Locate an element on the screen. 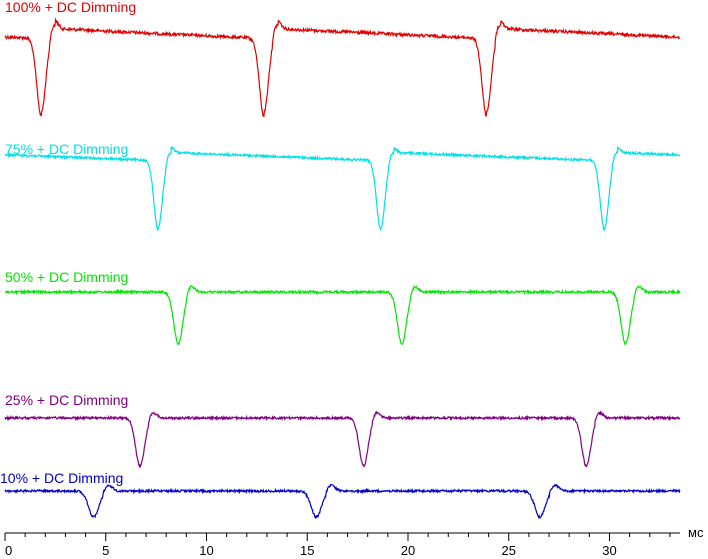 Image resolution: width=708 pixels, height=559 pixels. x-tick-label: 5 is located at coordinates (105, 550).